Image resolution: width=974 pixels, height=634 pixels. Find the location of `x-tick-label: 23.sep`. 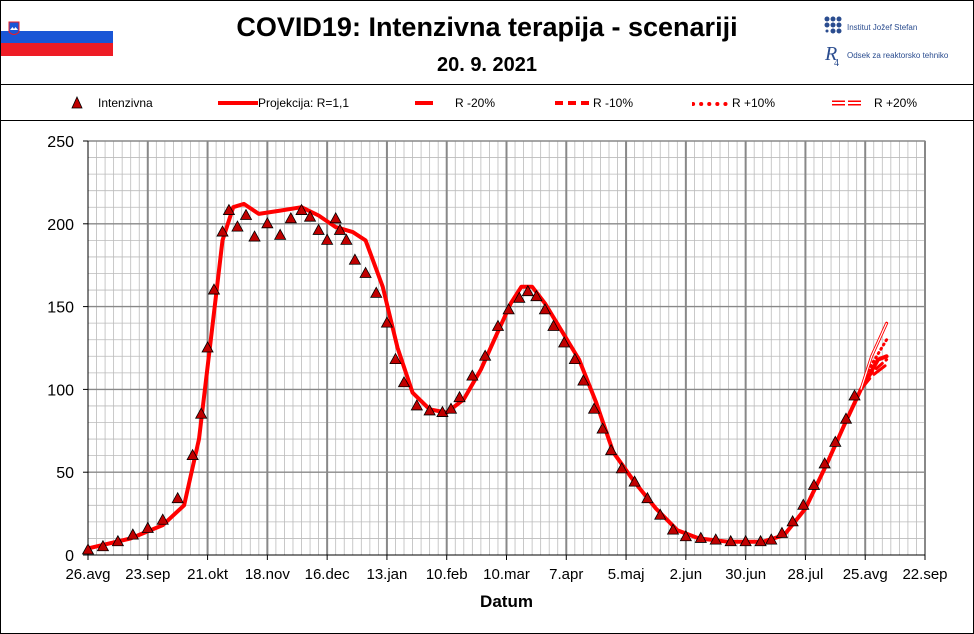

x-tick-label: 23.sep is located at coordinates (147, 574).